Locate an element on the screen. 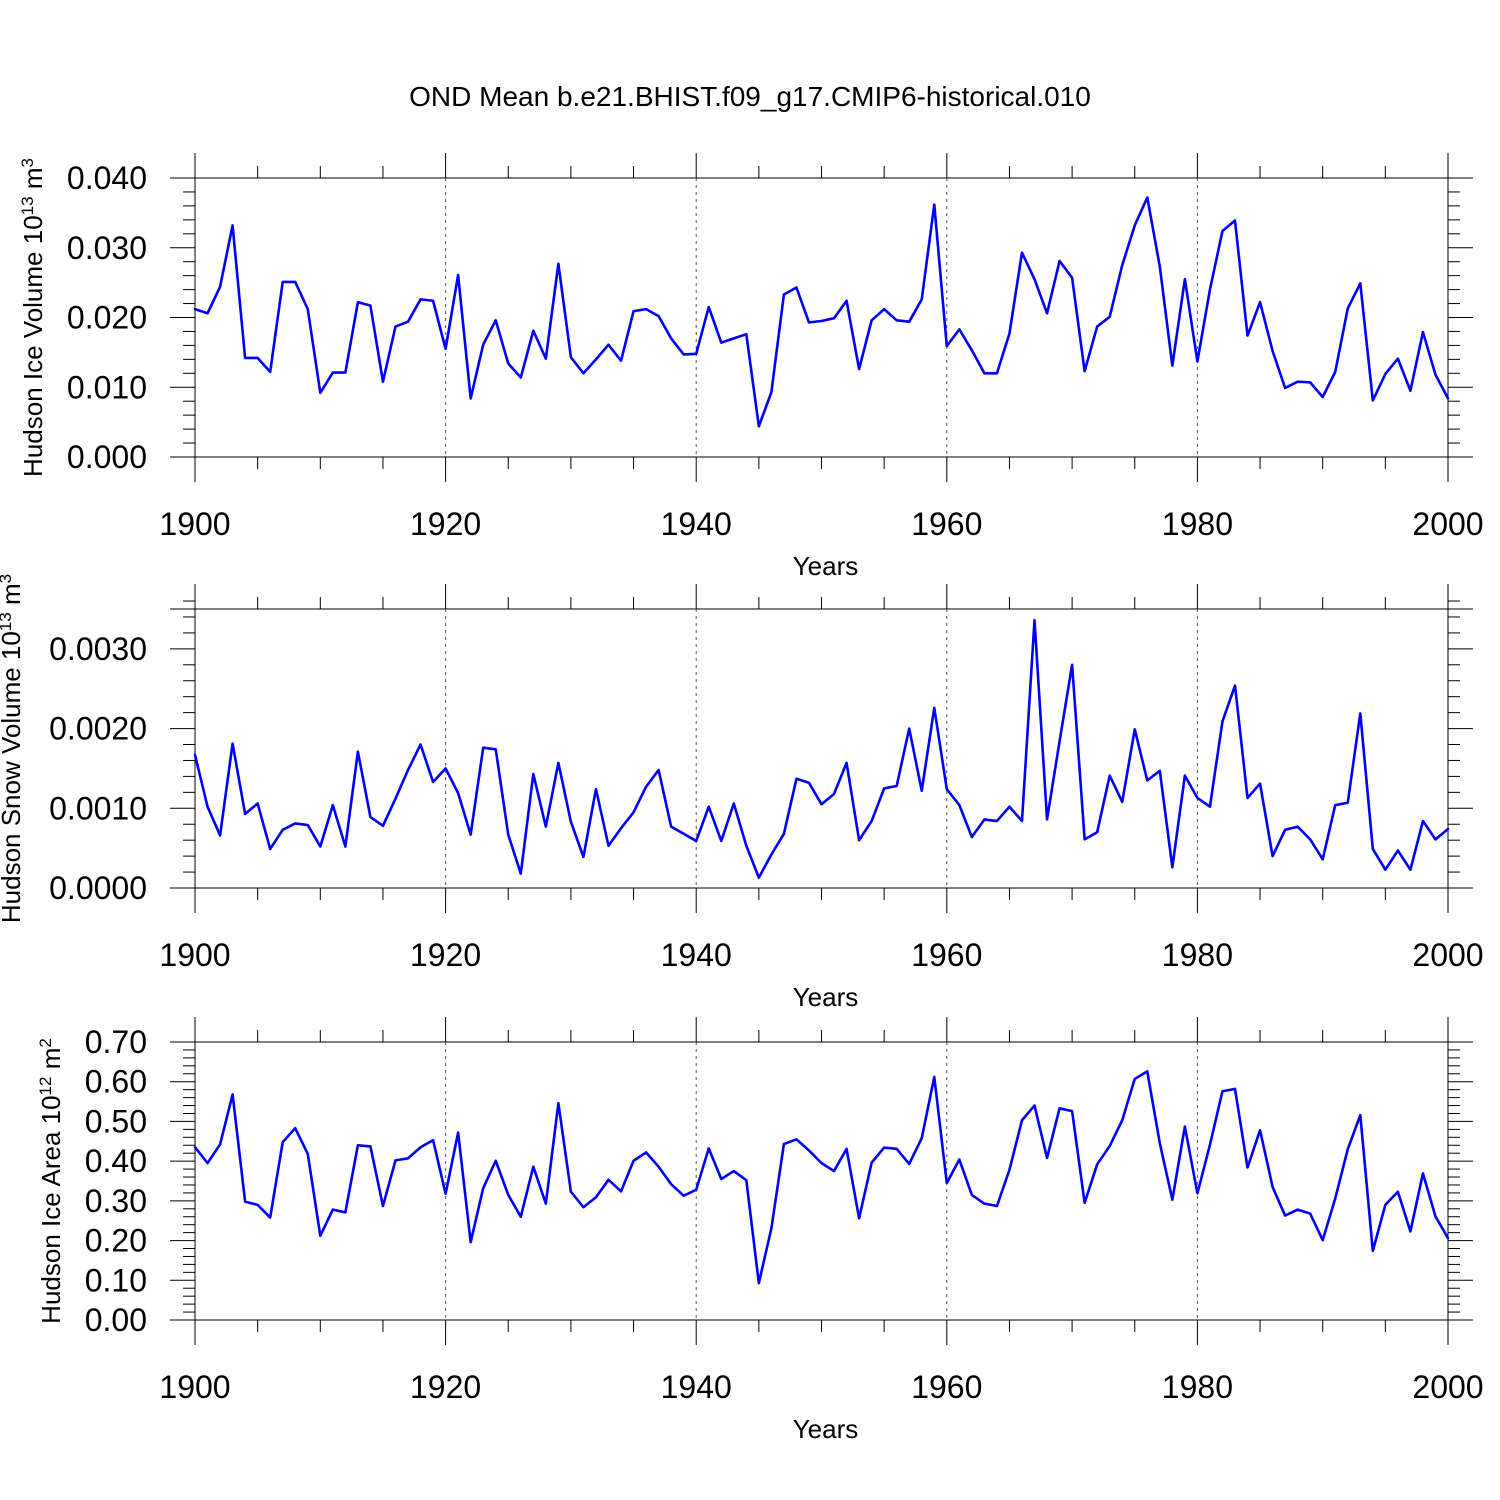 This screenshot has width=1500, height=1500. y-axis-label: Hudson Snow Volume 1013 m3 is located at coordinates (13, 748).